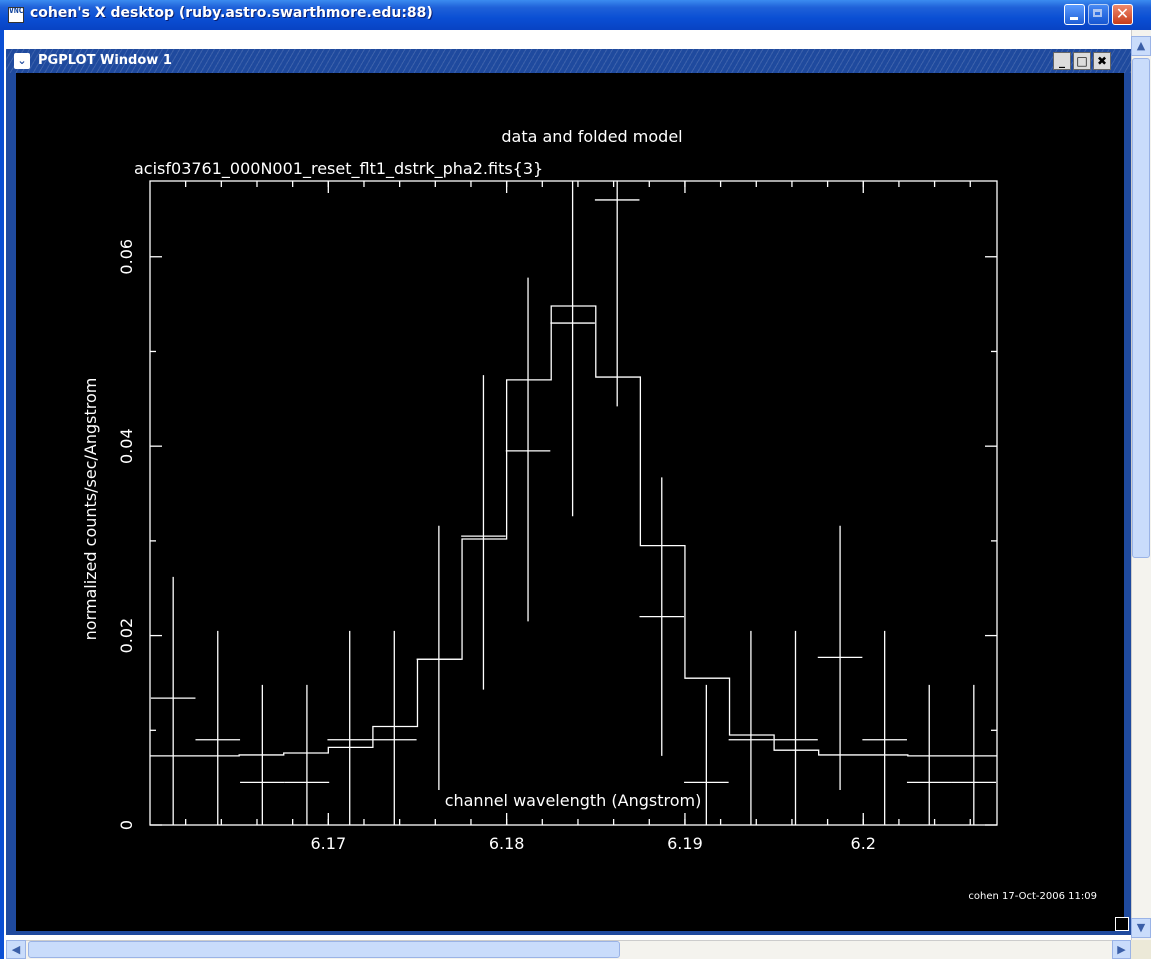  Describe the element at coordinates (1098, 14) in the screenshot. I see `maximize-button` at that location.